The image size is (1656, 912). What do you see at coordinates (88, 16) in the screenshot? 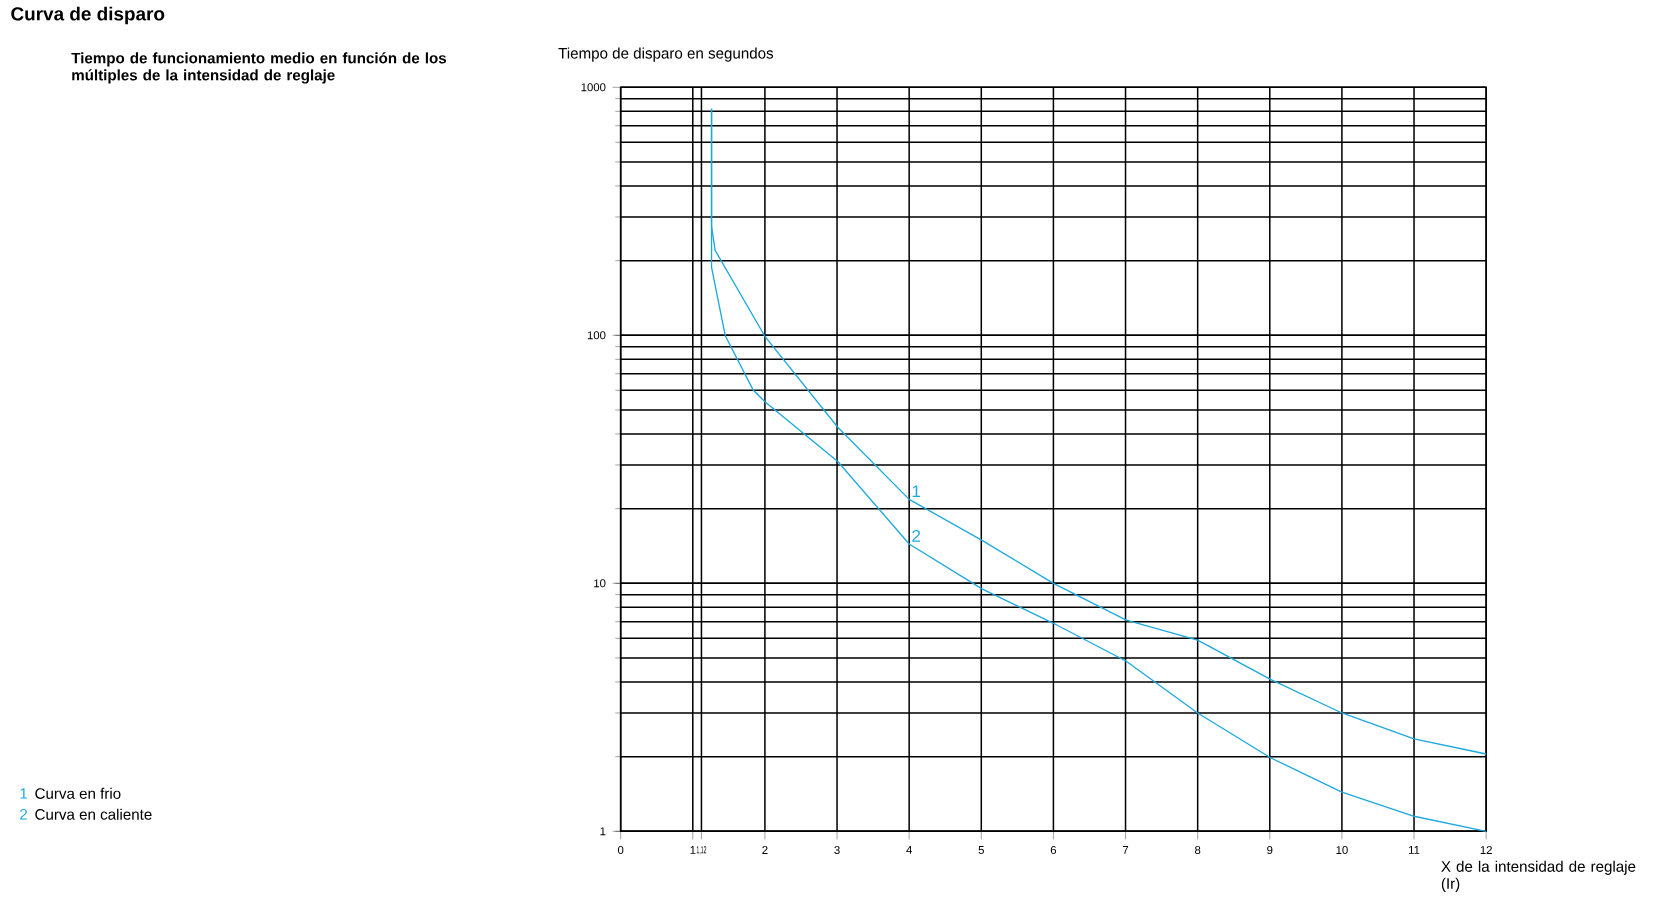
I see `text: Curva de disparo` at bounding box center [88, 16].